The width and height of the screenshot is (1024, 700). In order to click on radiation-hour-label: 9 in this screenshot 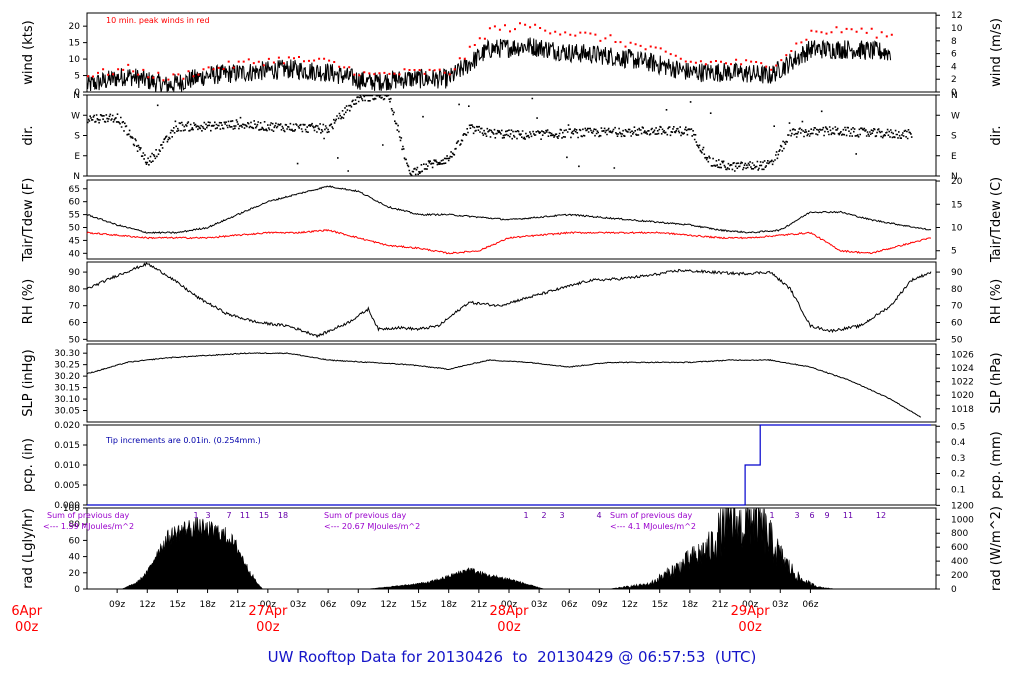, I will do `click(826, 515)`.